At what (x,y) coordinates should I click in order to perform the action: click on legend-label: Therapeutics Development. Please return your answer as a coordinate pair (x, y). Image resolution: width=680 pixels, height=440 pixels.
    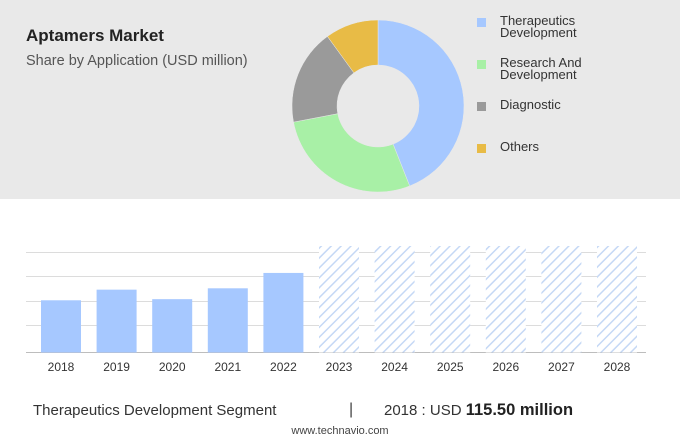
    Looking at the image, I should click on (538, 26).